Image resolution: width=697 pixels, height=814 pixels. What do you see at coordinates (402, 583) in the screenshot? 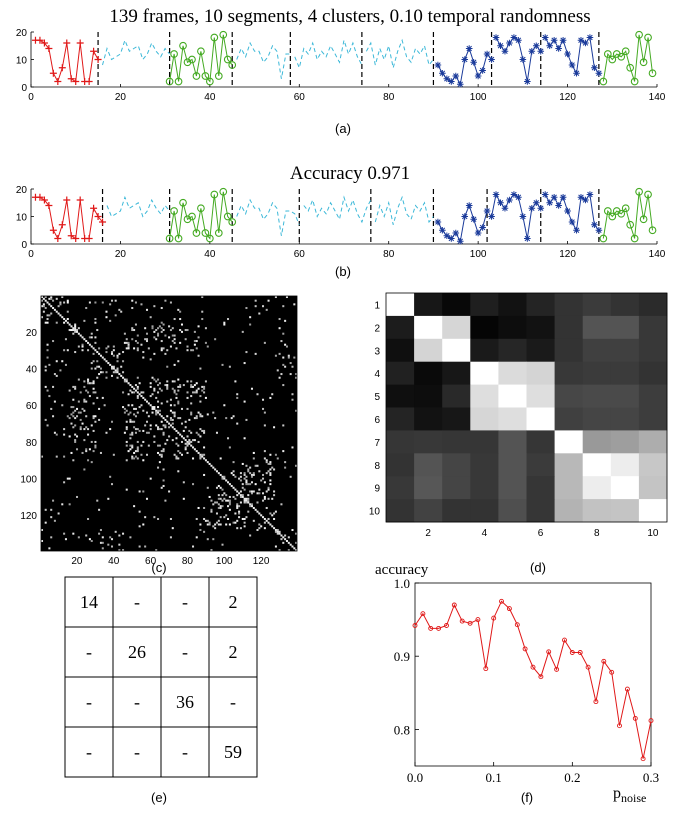
I see `y-tick-label: 1.0` at bounding box center [402, 583].